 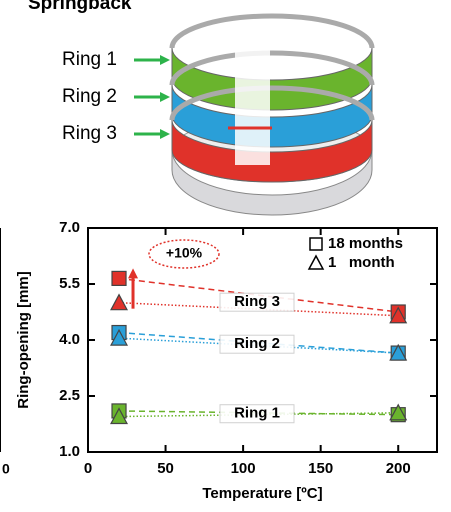 I want to click on x-tick-label: 50, so click(x=165, y=468).